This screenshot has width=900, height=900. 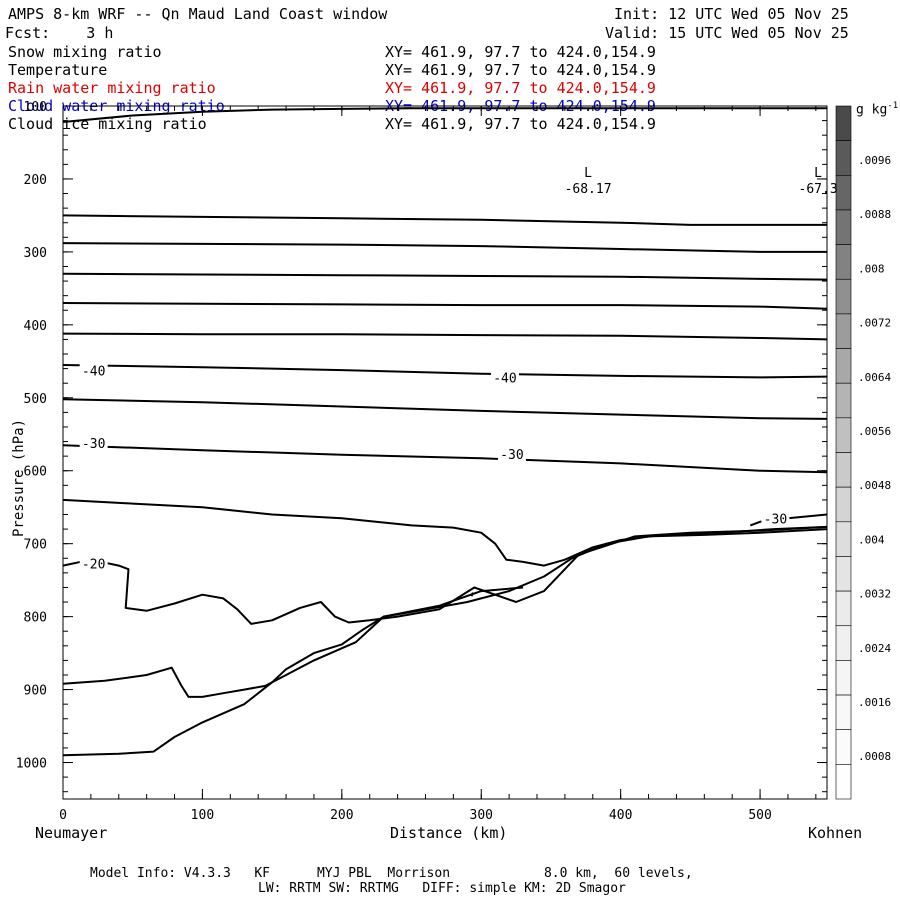 I want to click on y-tick-label: 400, so click(x=35, y=326).